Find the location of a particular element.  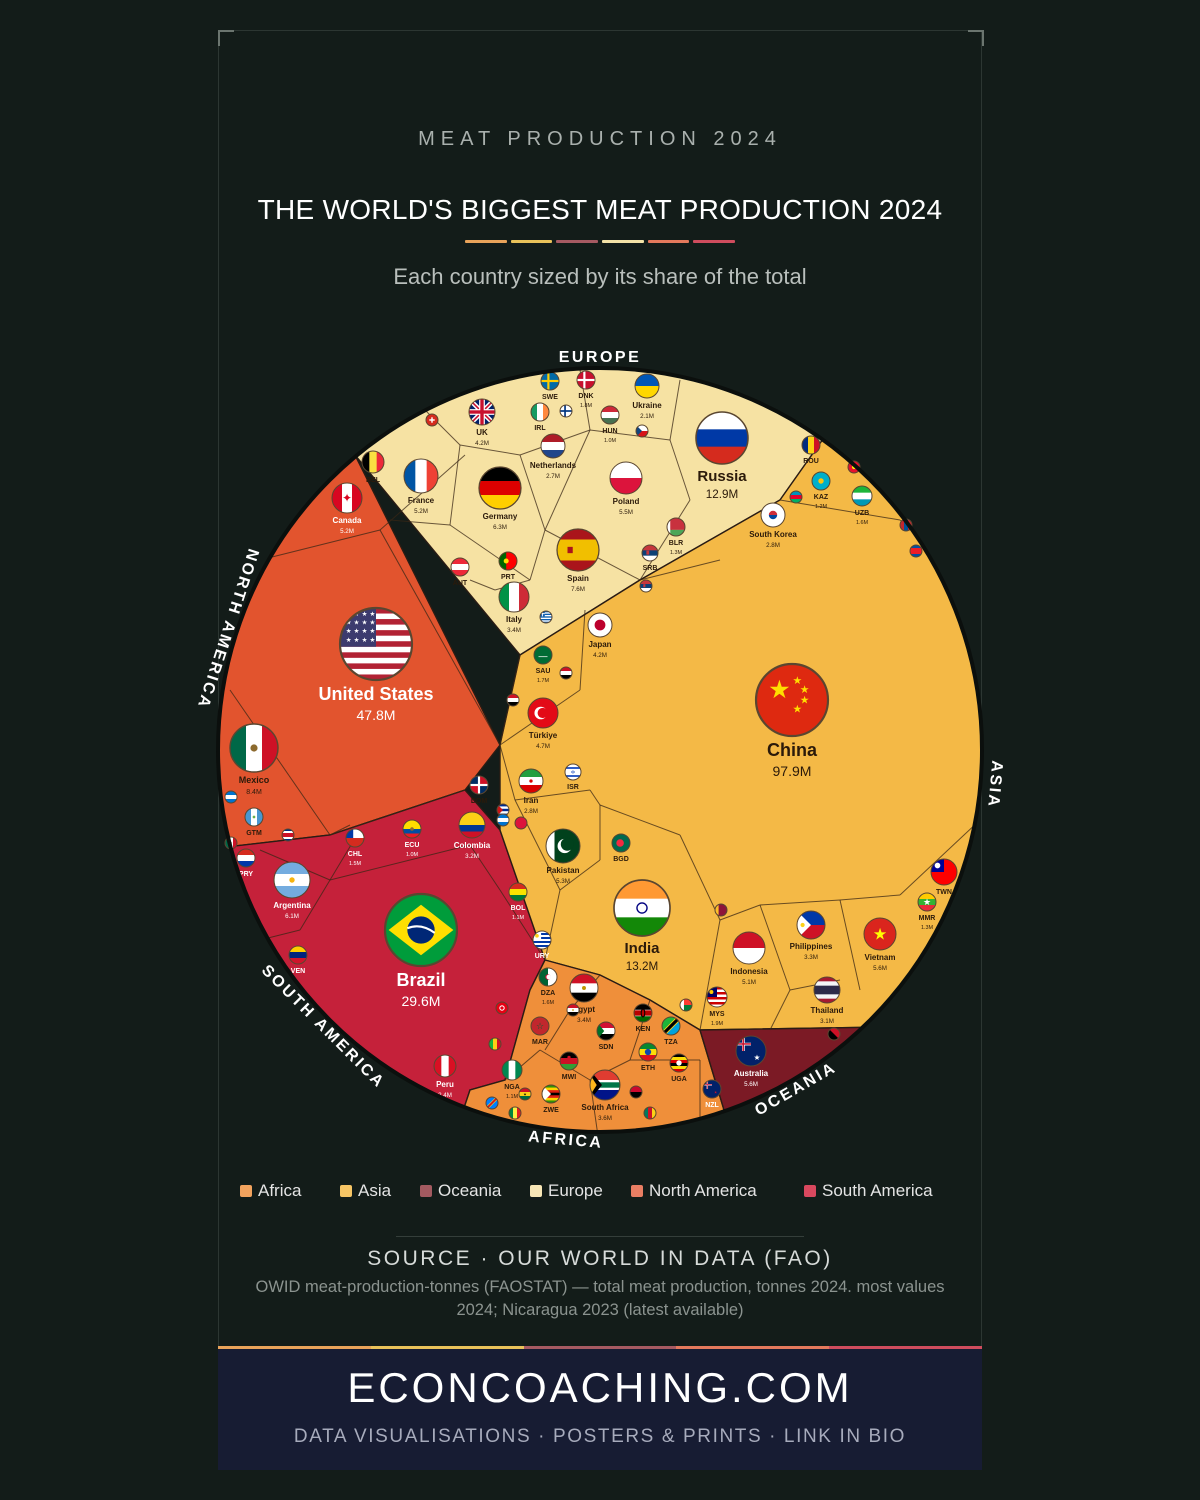

colombia-flag-icon is located at coordinates (472, 825).